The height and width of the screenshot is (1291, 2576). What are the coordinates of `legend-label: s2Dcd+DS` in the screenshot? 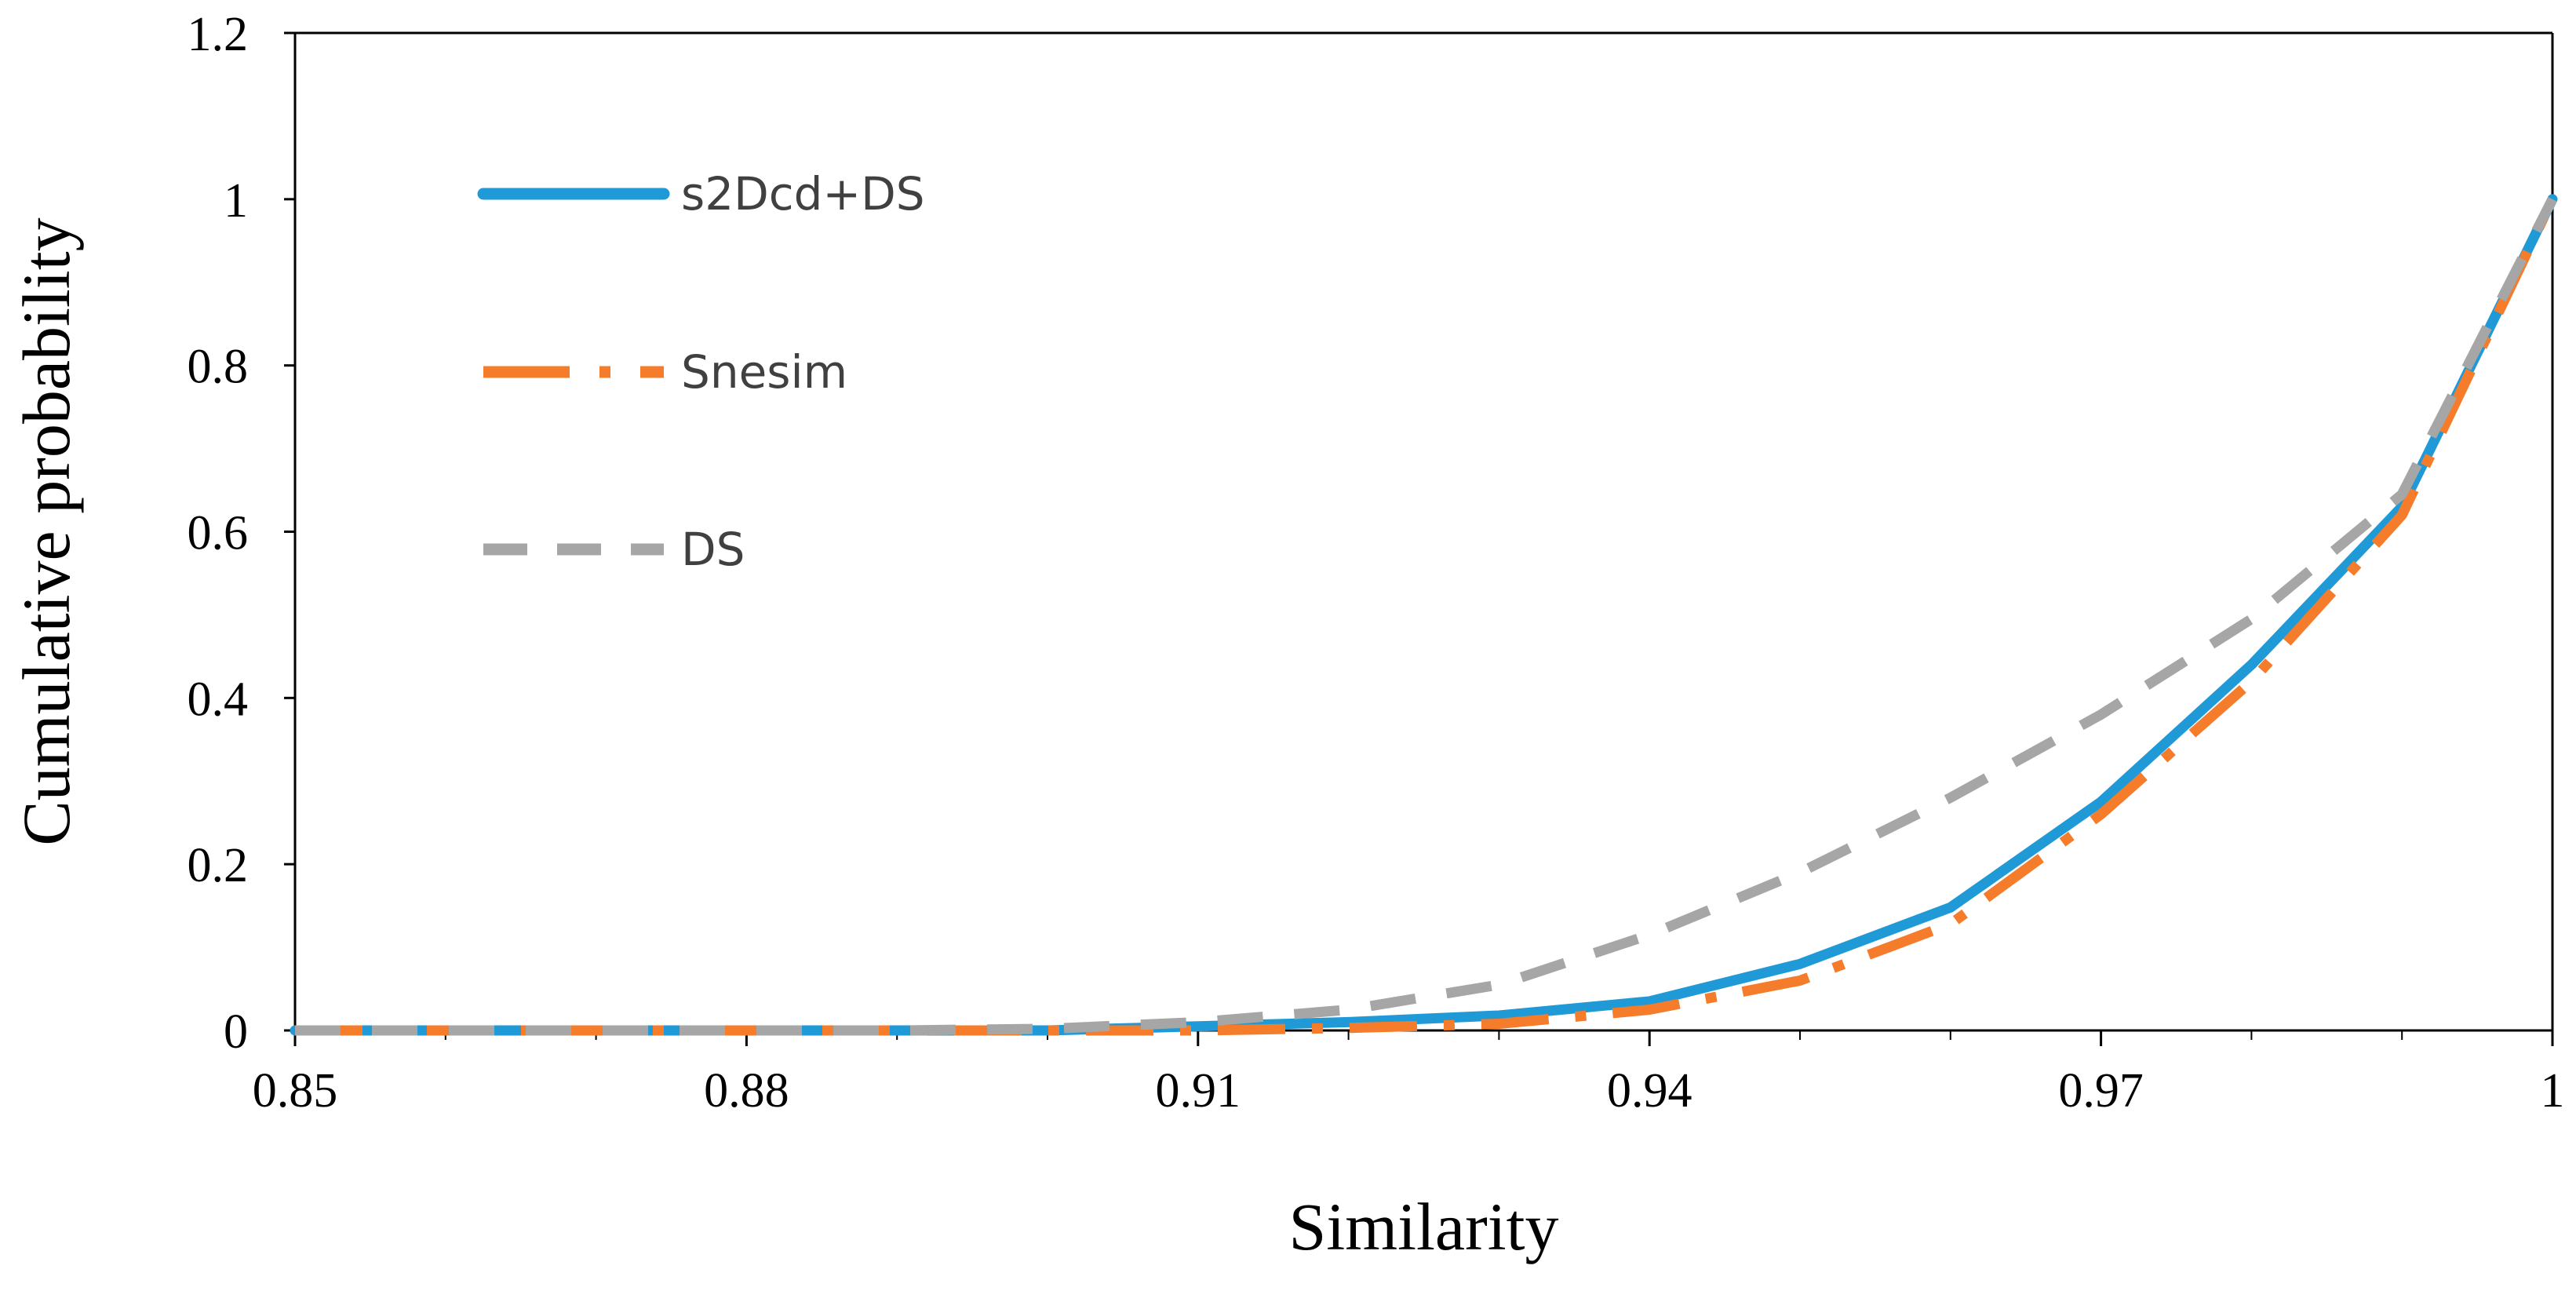 It's located at (803, 194).